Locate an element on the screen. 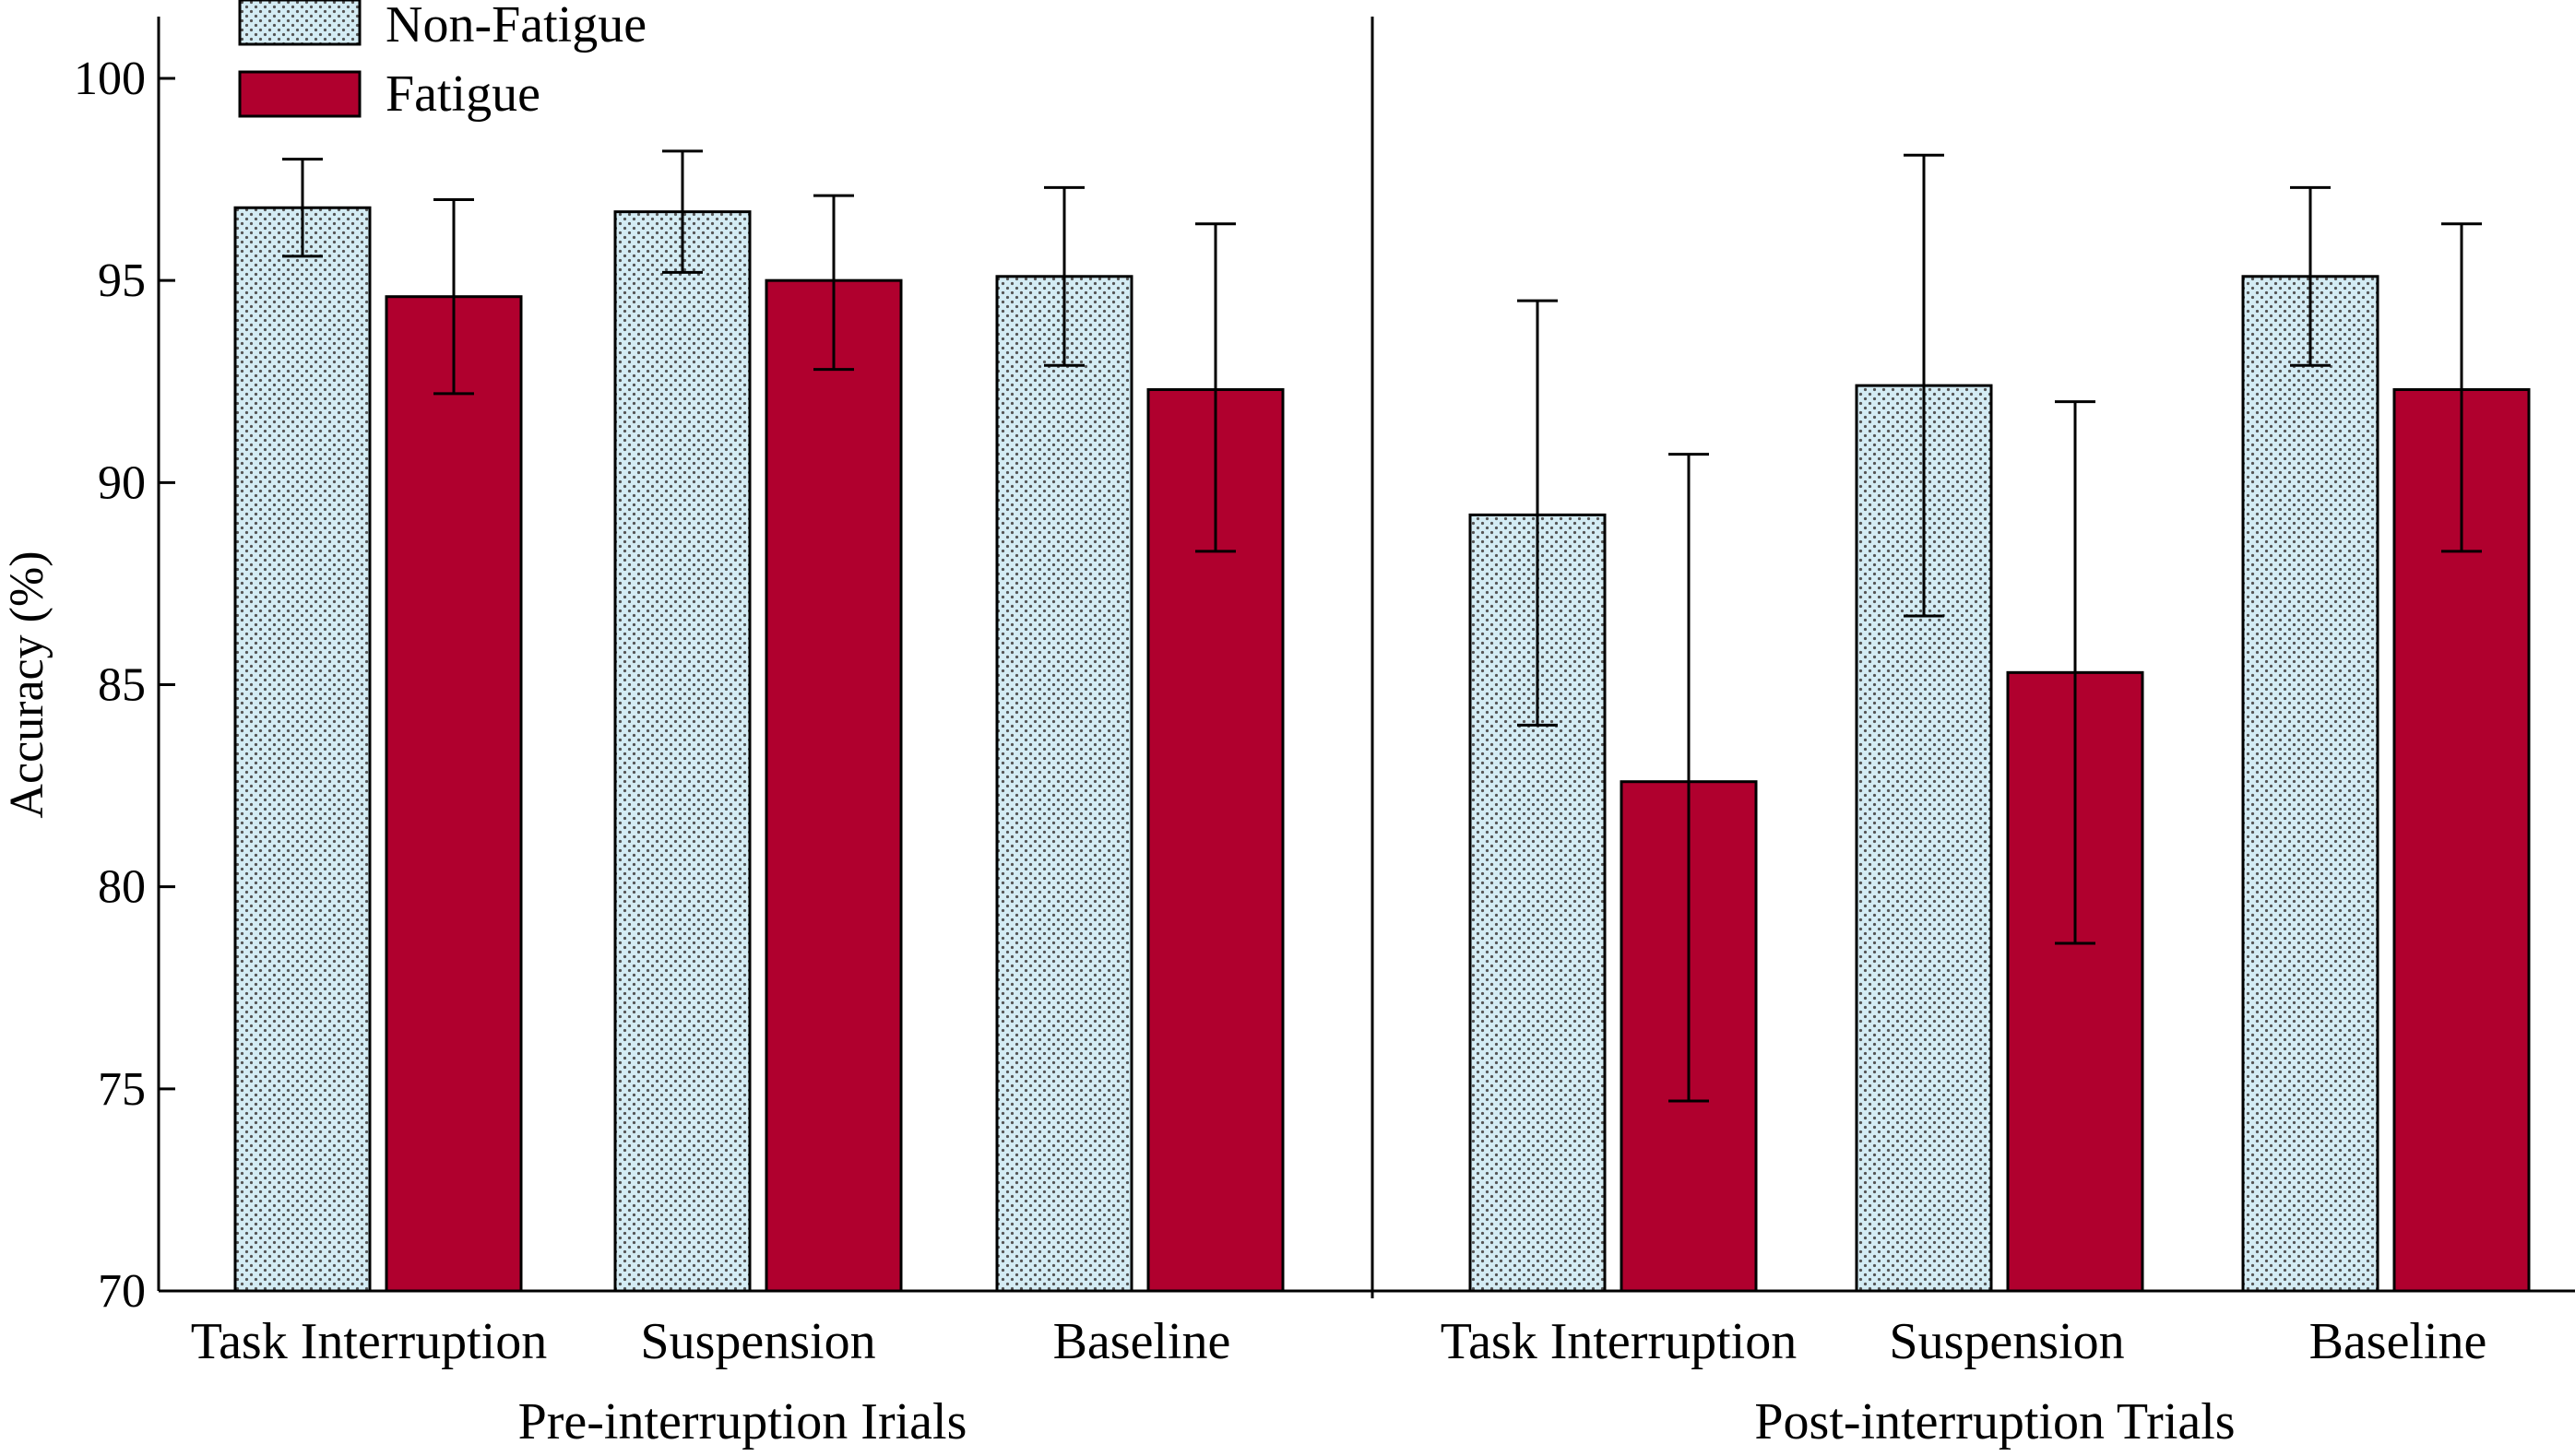 The height and width of the screenshot is (1456, 2575). y-tick-label: 85 is located at coordinates (122, 685).